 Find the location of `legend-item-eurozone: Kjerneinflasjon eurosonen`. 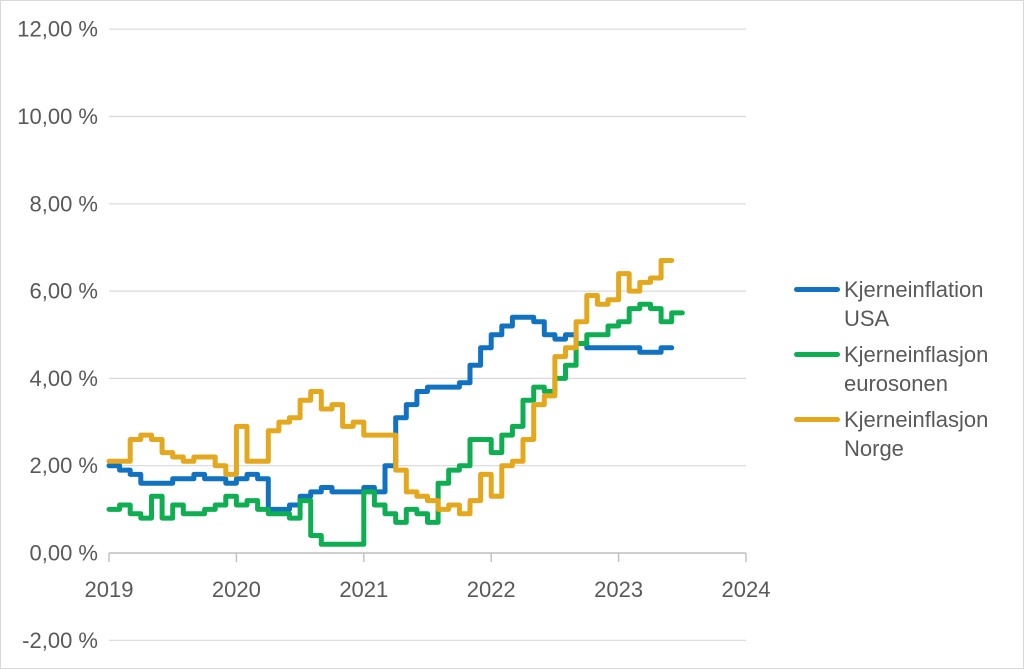

legend-item-eurozone: Kjerneinflasjon eurosonen is located at coordinates (899, 369).